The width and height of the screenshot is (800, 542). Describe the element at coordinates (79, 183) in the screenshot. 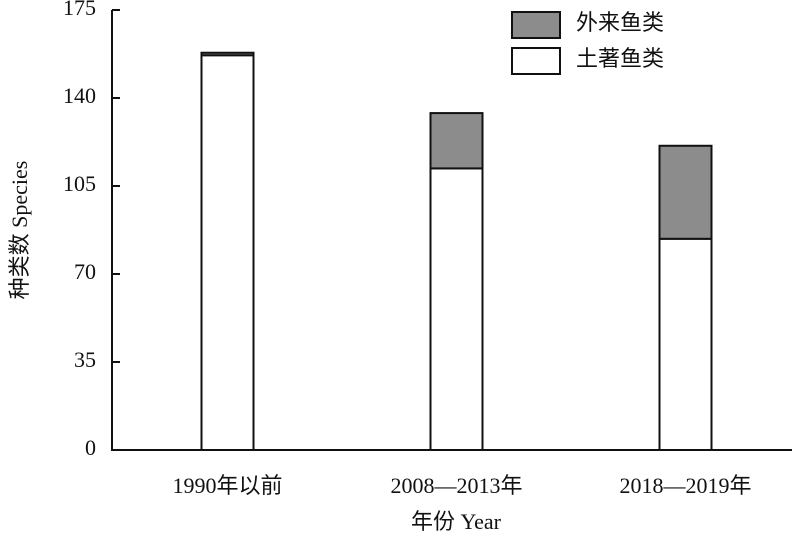

I see `y-tick-label: 105` at that location.